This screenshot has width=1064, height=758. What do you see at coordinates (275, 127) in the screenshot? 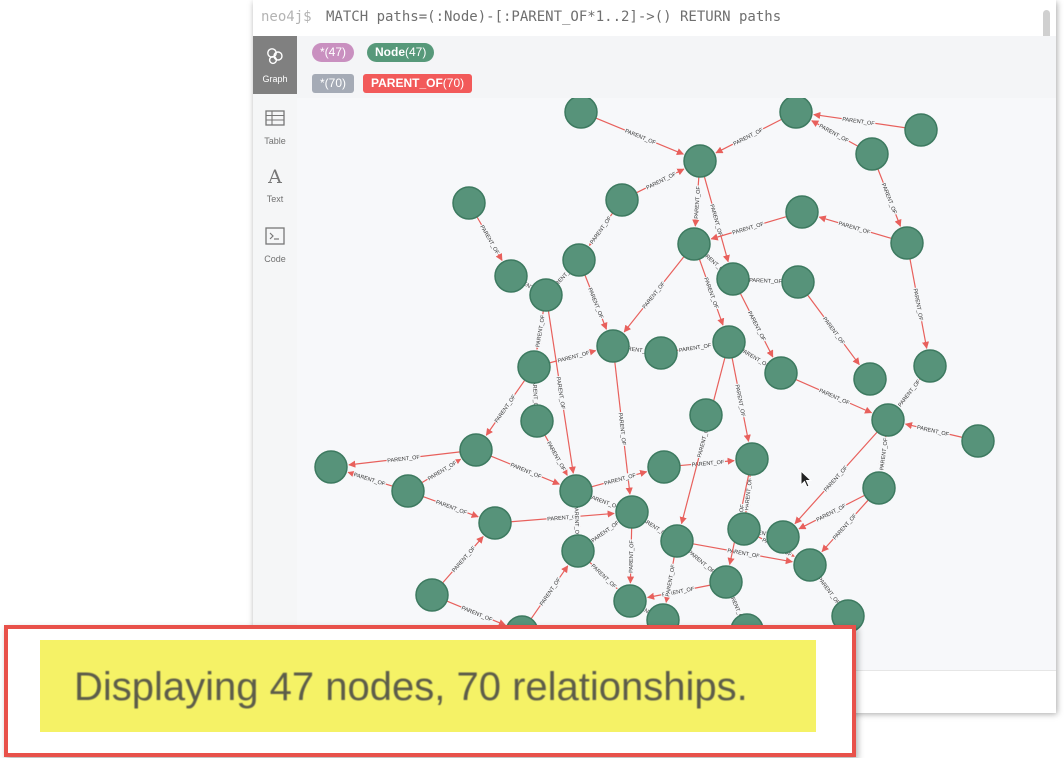
I see `view-tab-table: Table` at bounding box center [275, 127].